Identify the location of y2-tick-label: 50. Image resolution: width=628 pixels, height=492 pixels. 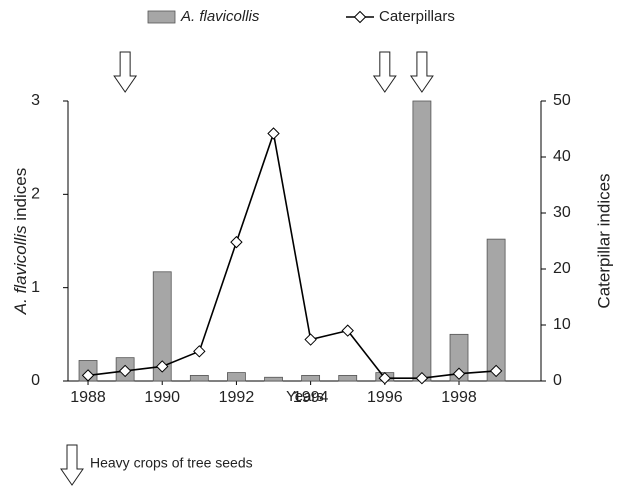
(562, 100).